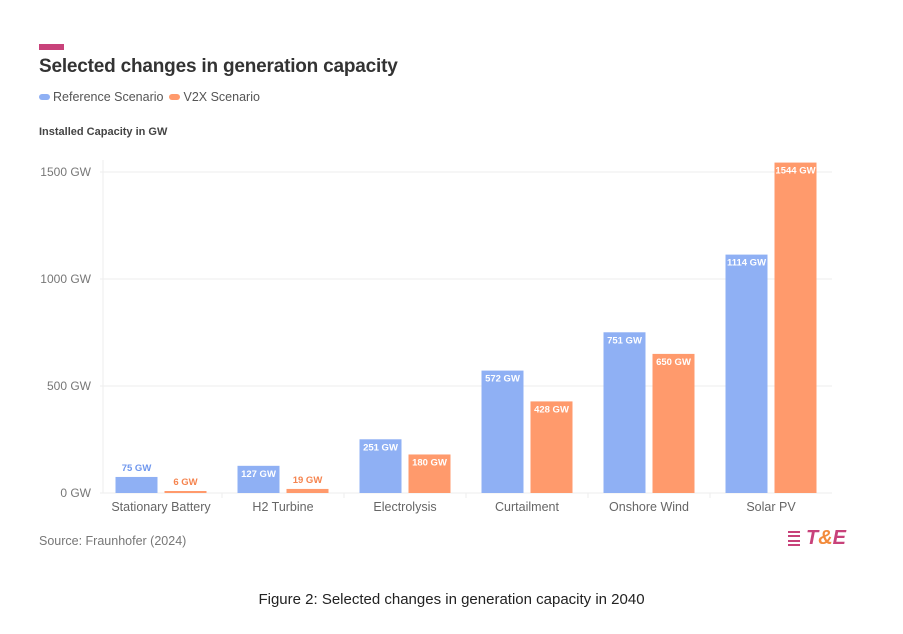  I want to click on x-tick-label: Onshore Wind, so click(649, 507).